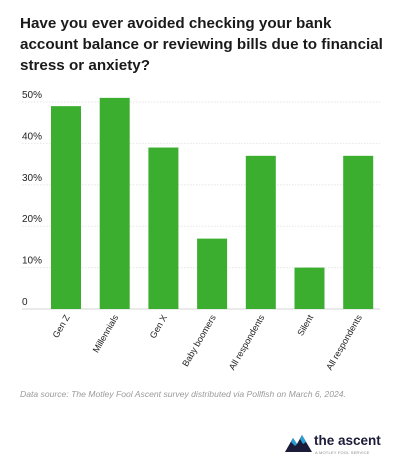 The width and height of the screenshot is (400, 466). I want to click on y-tick-label: 0, so click(25, 302).